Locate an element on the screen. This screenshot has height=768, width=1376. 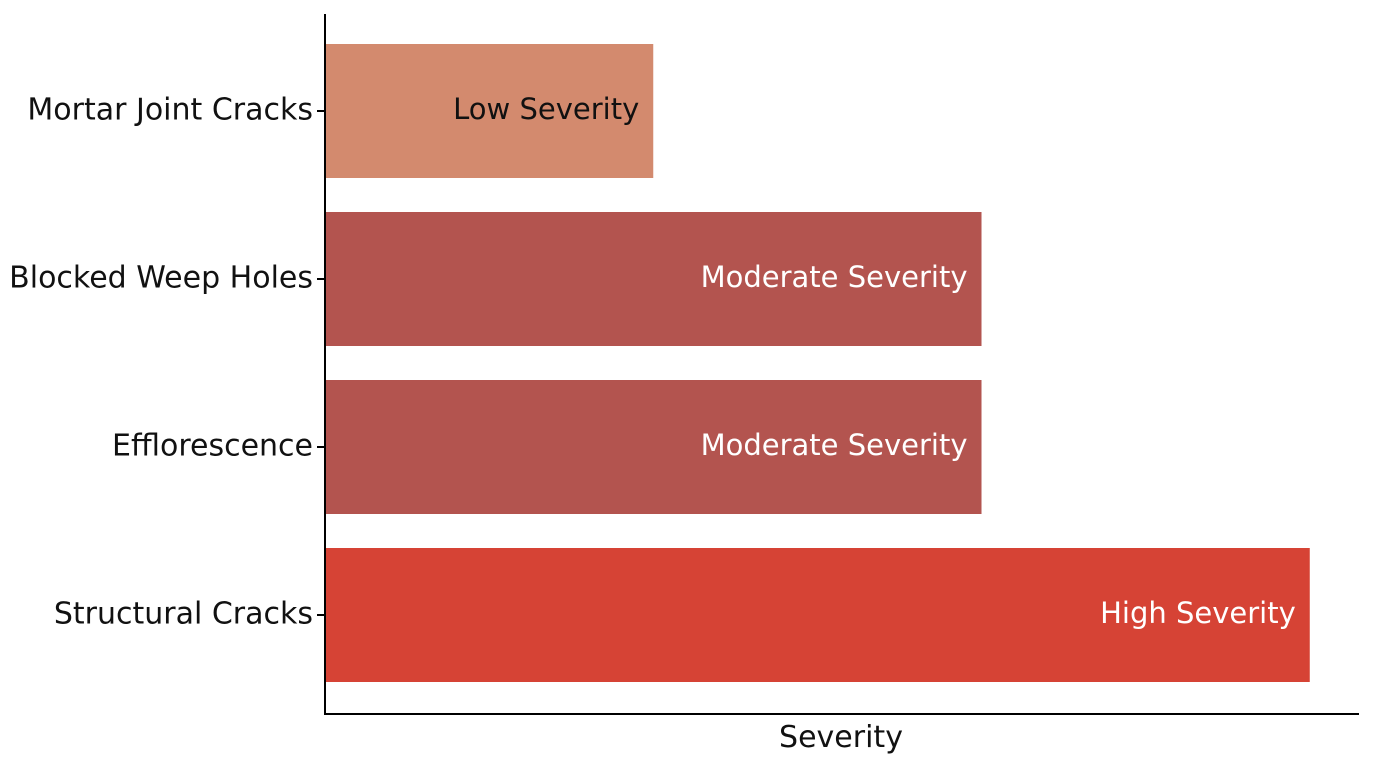
y-tick-label-blocked-weep-holes: Blocked Weep Holes is located at coordinates (161, 278).